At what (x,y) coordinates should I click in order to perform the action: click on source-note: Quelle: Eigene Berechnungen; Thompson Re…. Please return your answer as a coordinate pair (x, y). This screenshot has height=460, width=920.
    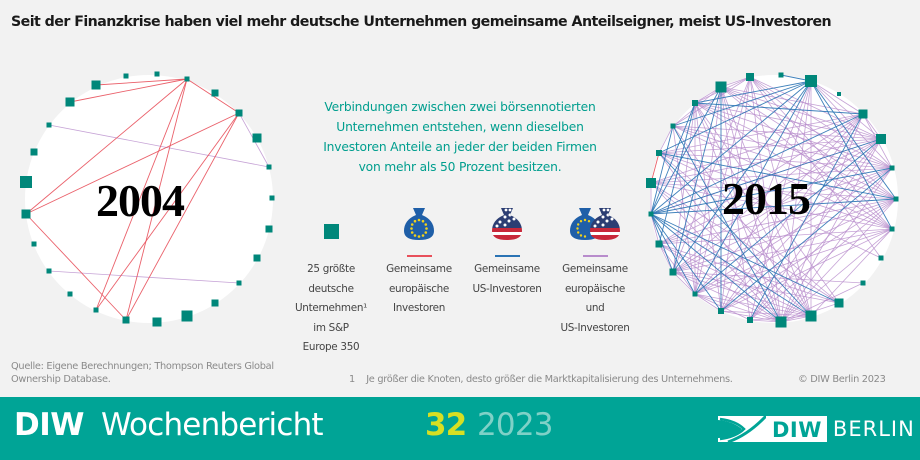
    Looking at the image, I should click on (142, 373).